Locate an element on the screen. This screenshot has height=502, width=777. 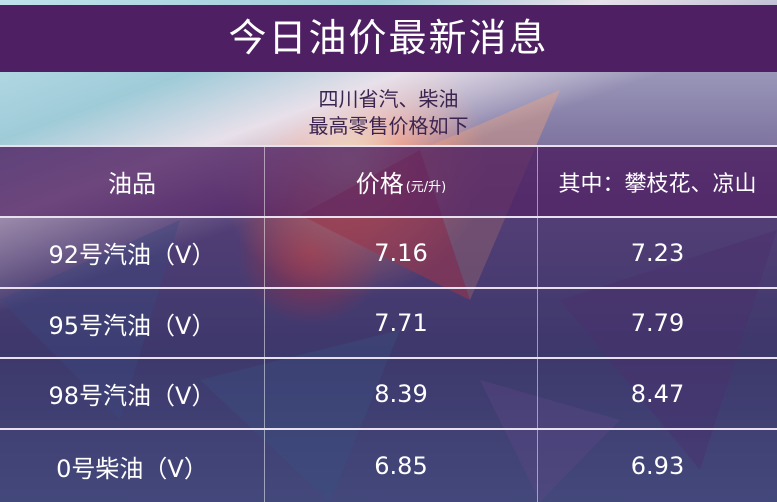
table-row: 92号汽油（V） 7.16 7.23 is located at coordinates (388, 251).